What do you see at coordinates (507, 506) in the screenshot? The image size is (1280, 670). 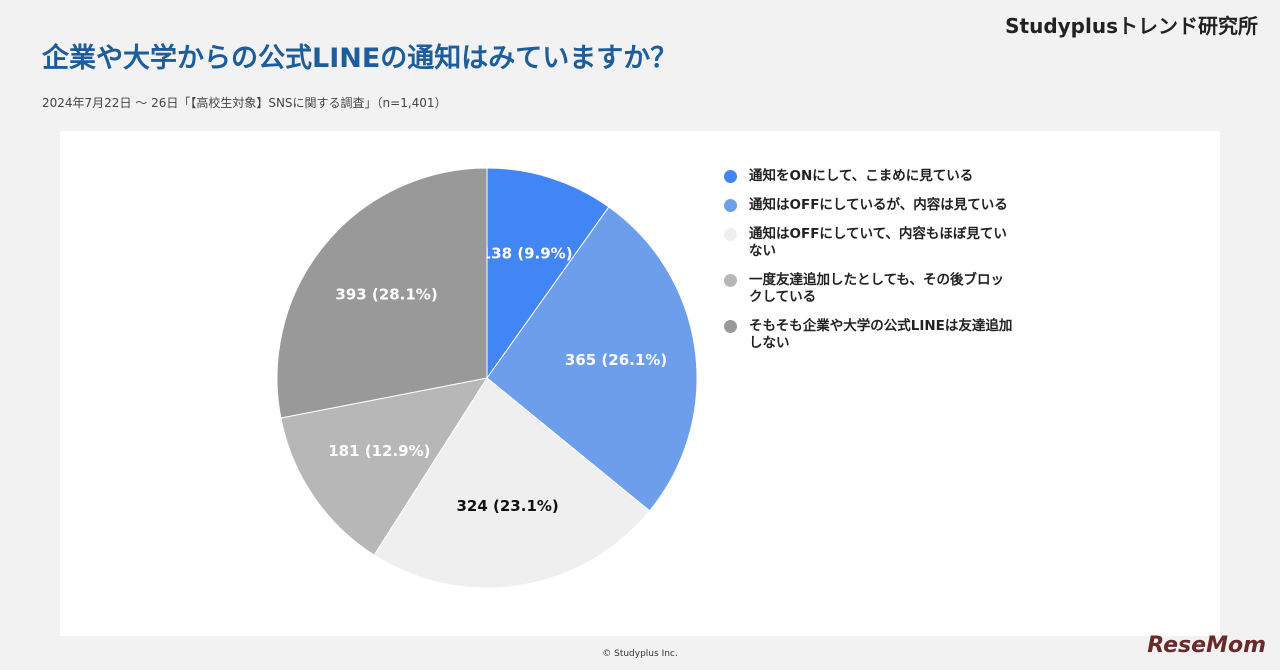 I see `value-label: 324 (23.1%)` at bounding box center [507, 506].